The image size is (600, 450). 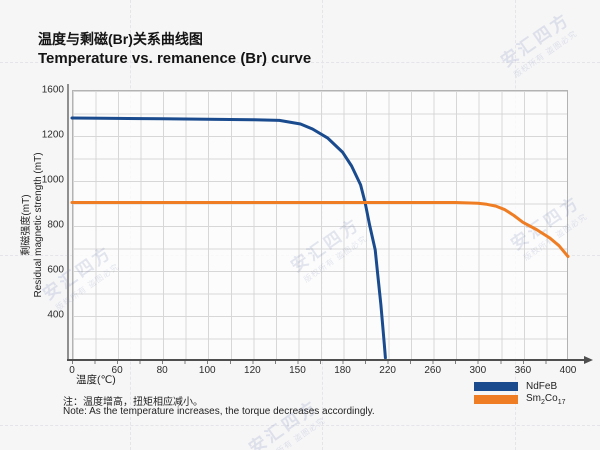 What do you see at coordinates (175, 58) in the screenshot?
I see `page-title-en: Temperature vs. remanence (Br) curve` at bounding box center [175, 58].